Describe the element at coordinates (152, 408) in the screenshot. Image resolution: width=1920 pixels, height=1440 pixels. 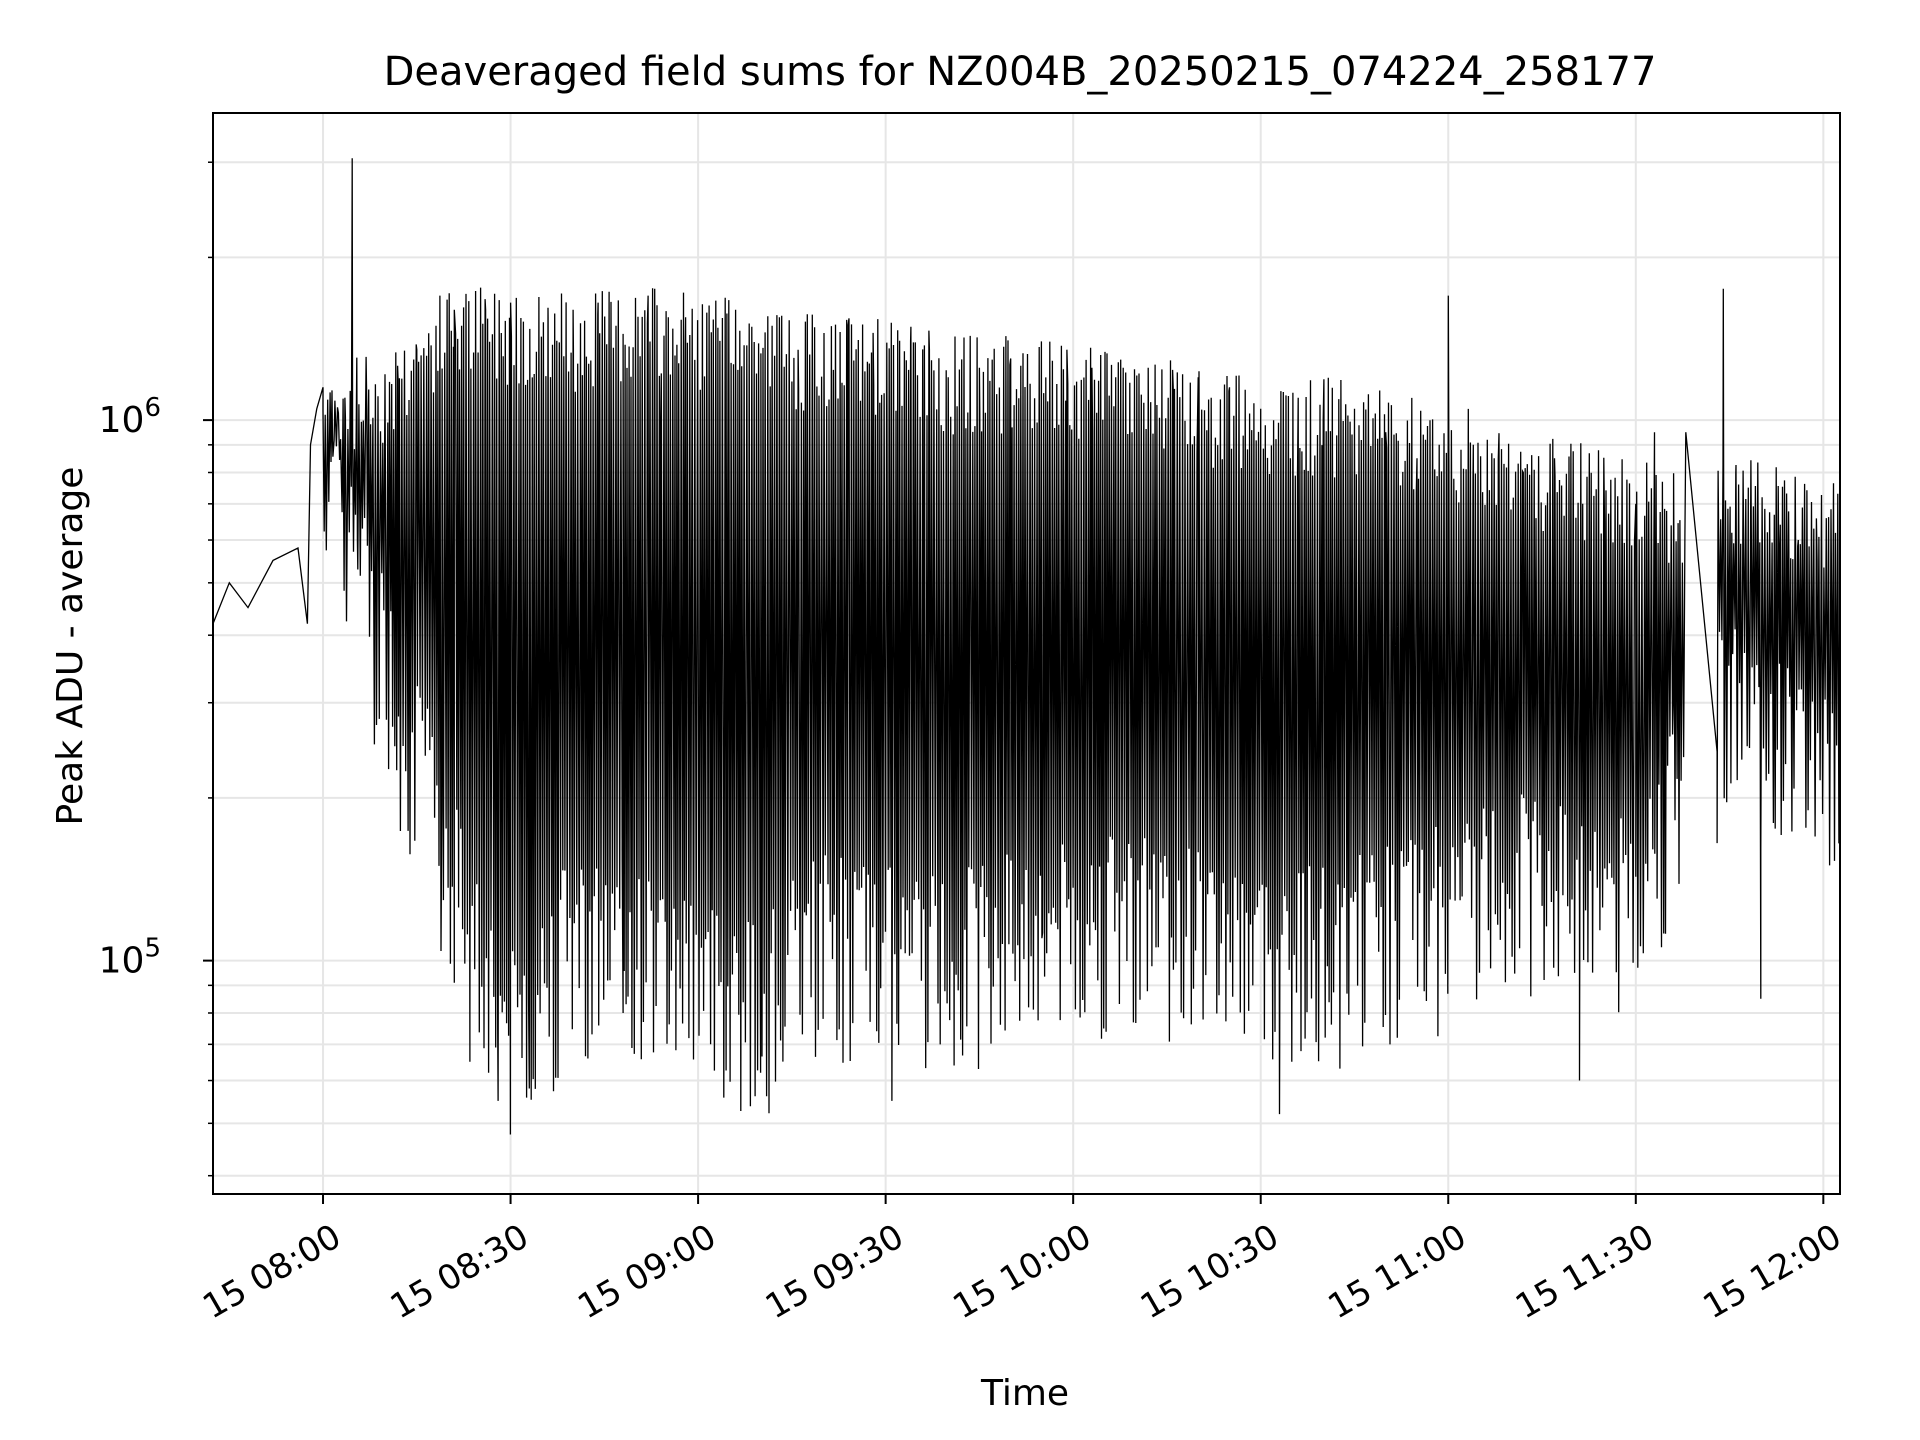
I see `y-tick-exponent: 6` at that location.